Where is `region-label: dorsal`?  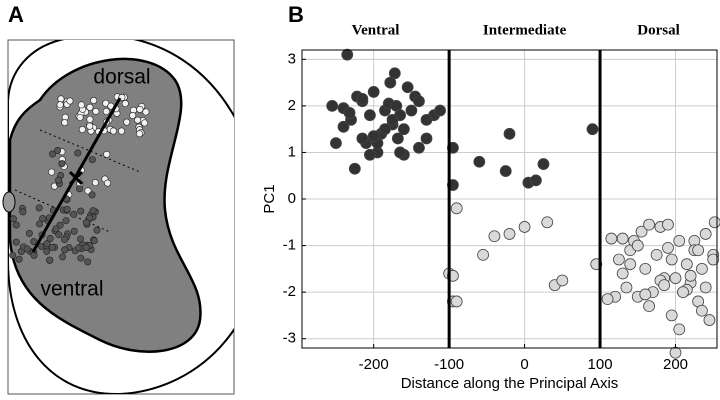
region-label: dorsal is located at coordinates (121, 77).